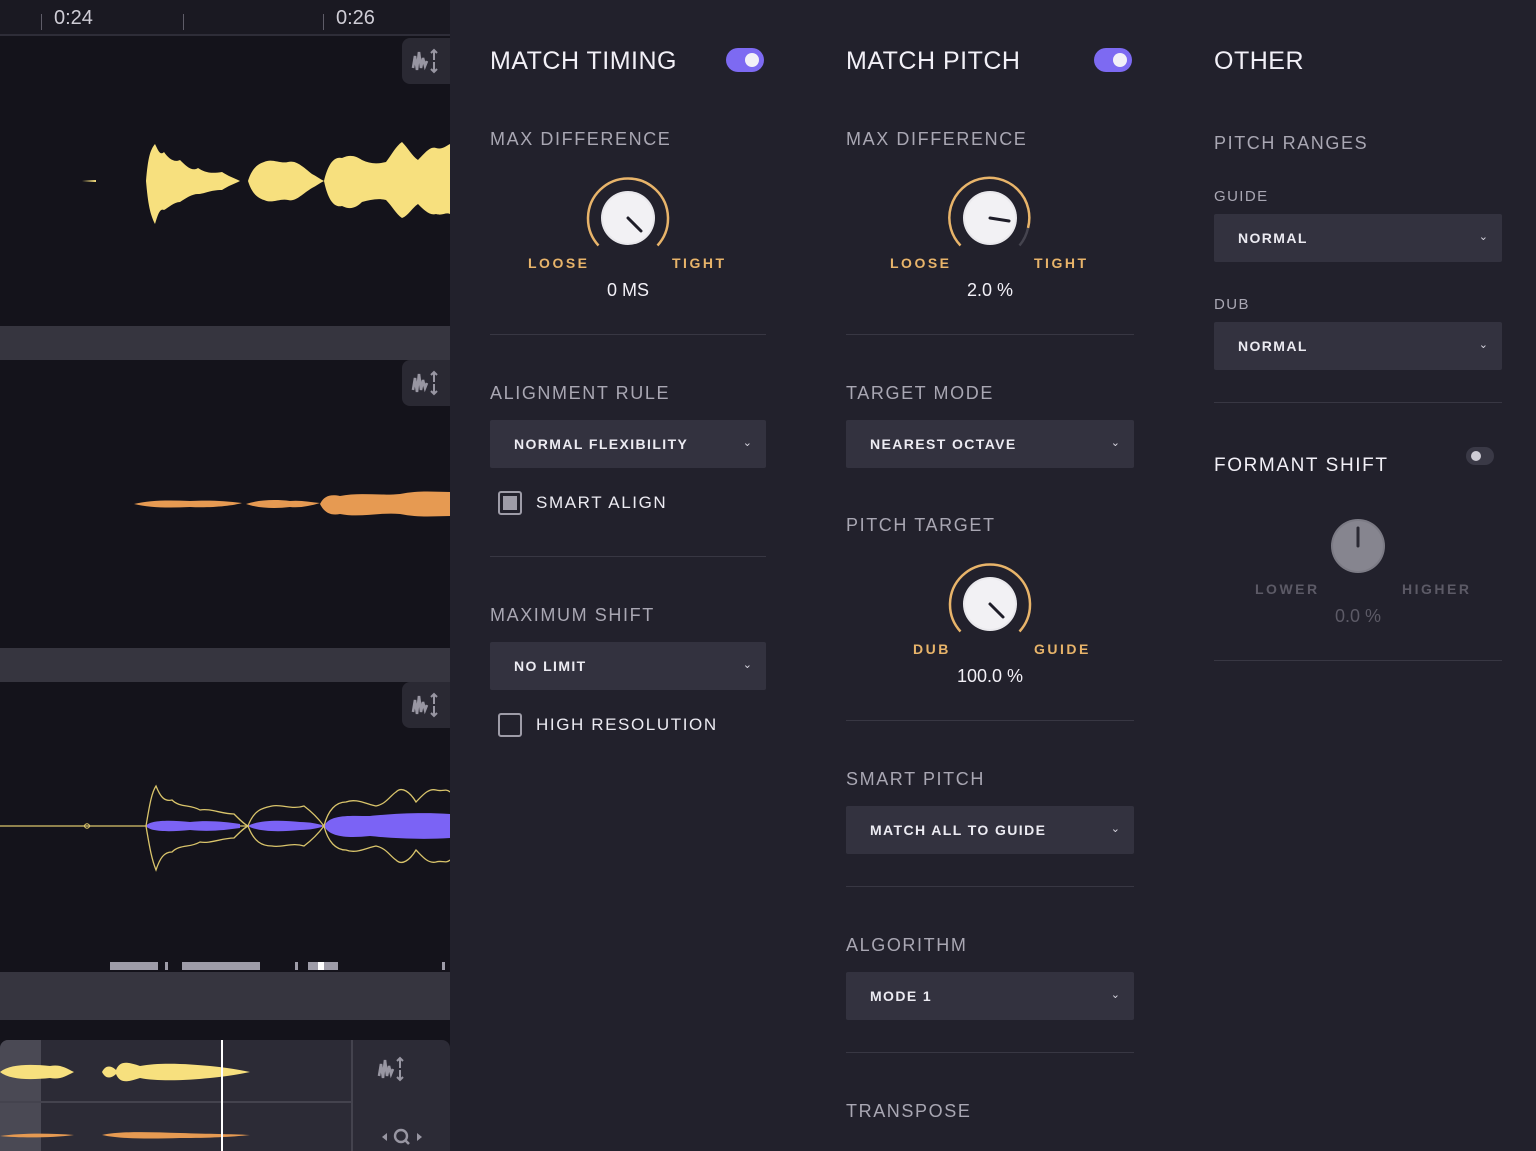 The width and height of the screenshot is (1536, 1151). Describe the element at coordinates (73, 18) in the screenshot. I see `time-label: 0:24` at that location.